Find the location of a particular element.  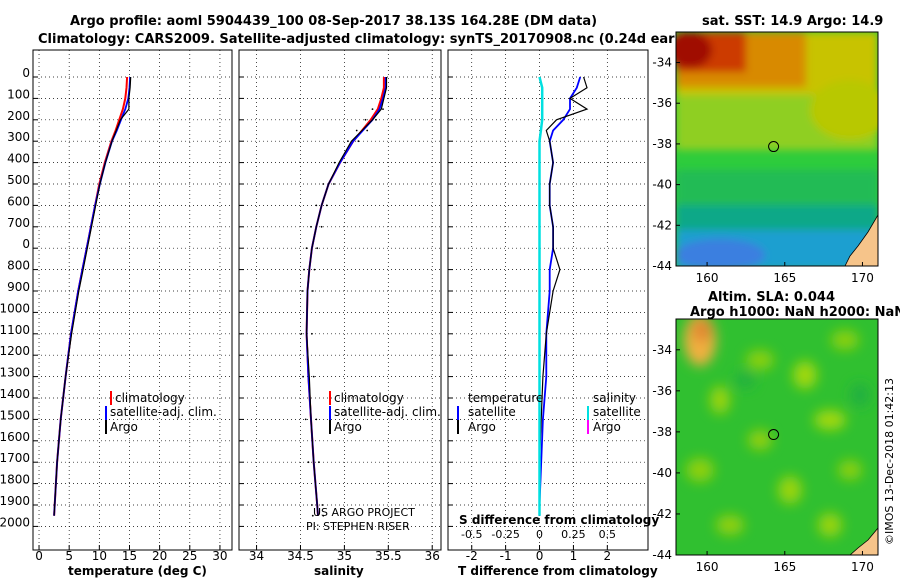

depth-tick-label: 300 is located at coordinates (18, 137).